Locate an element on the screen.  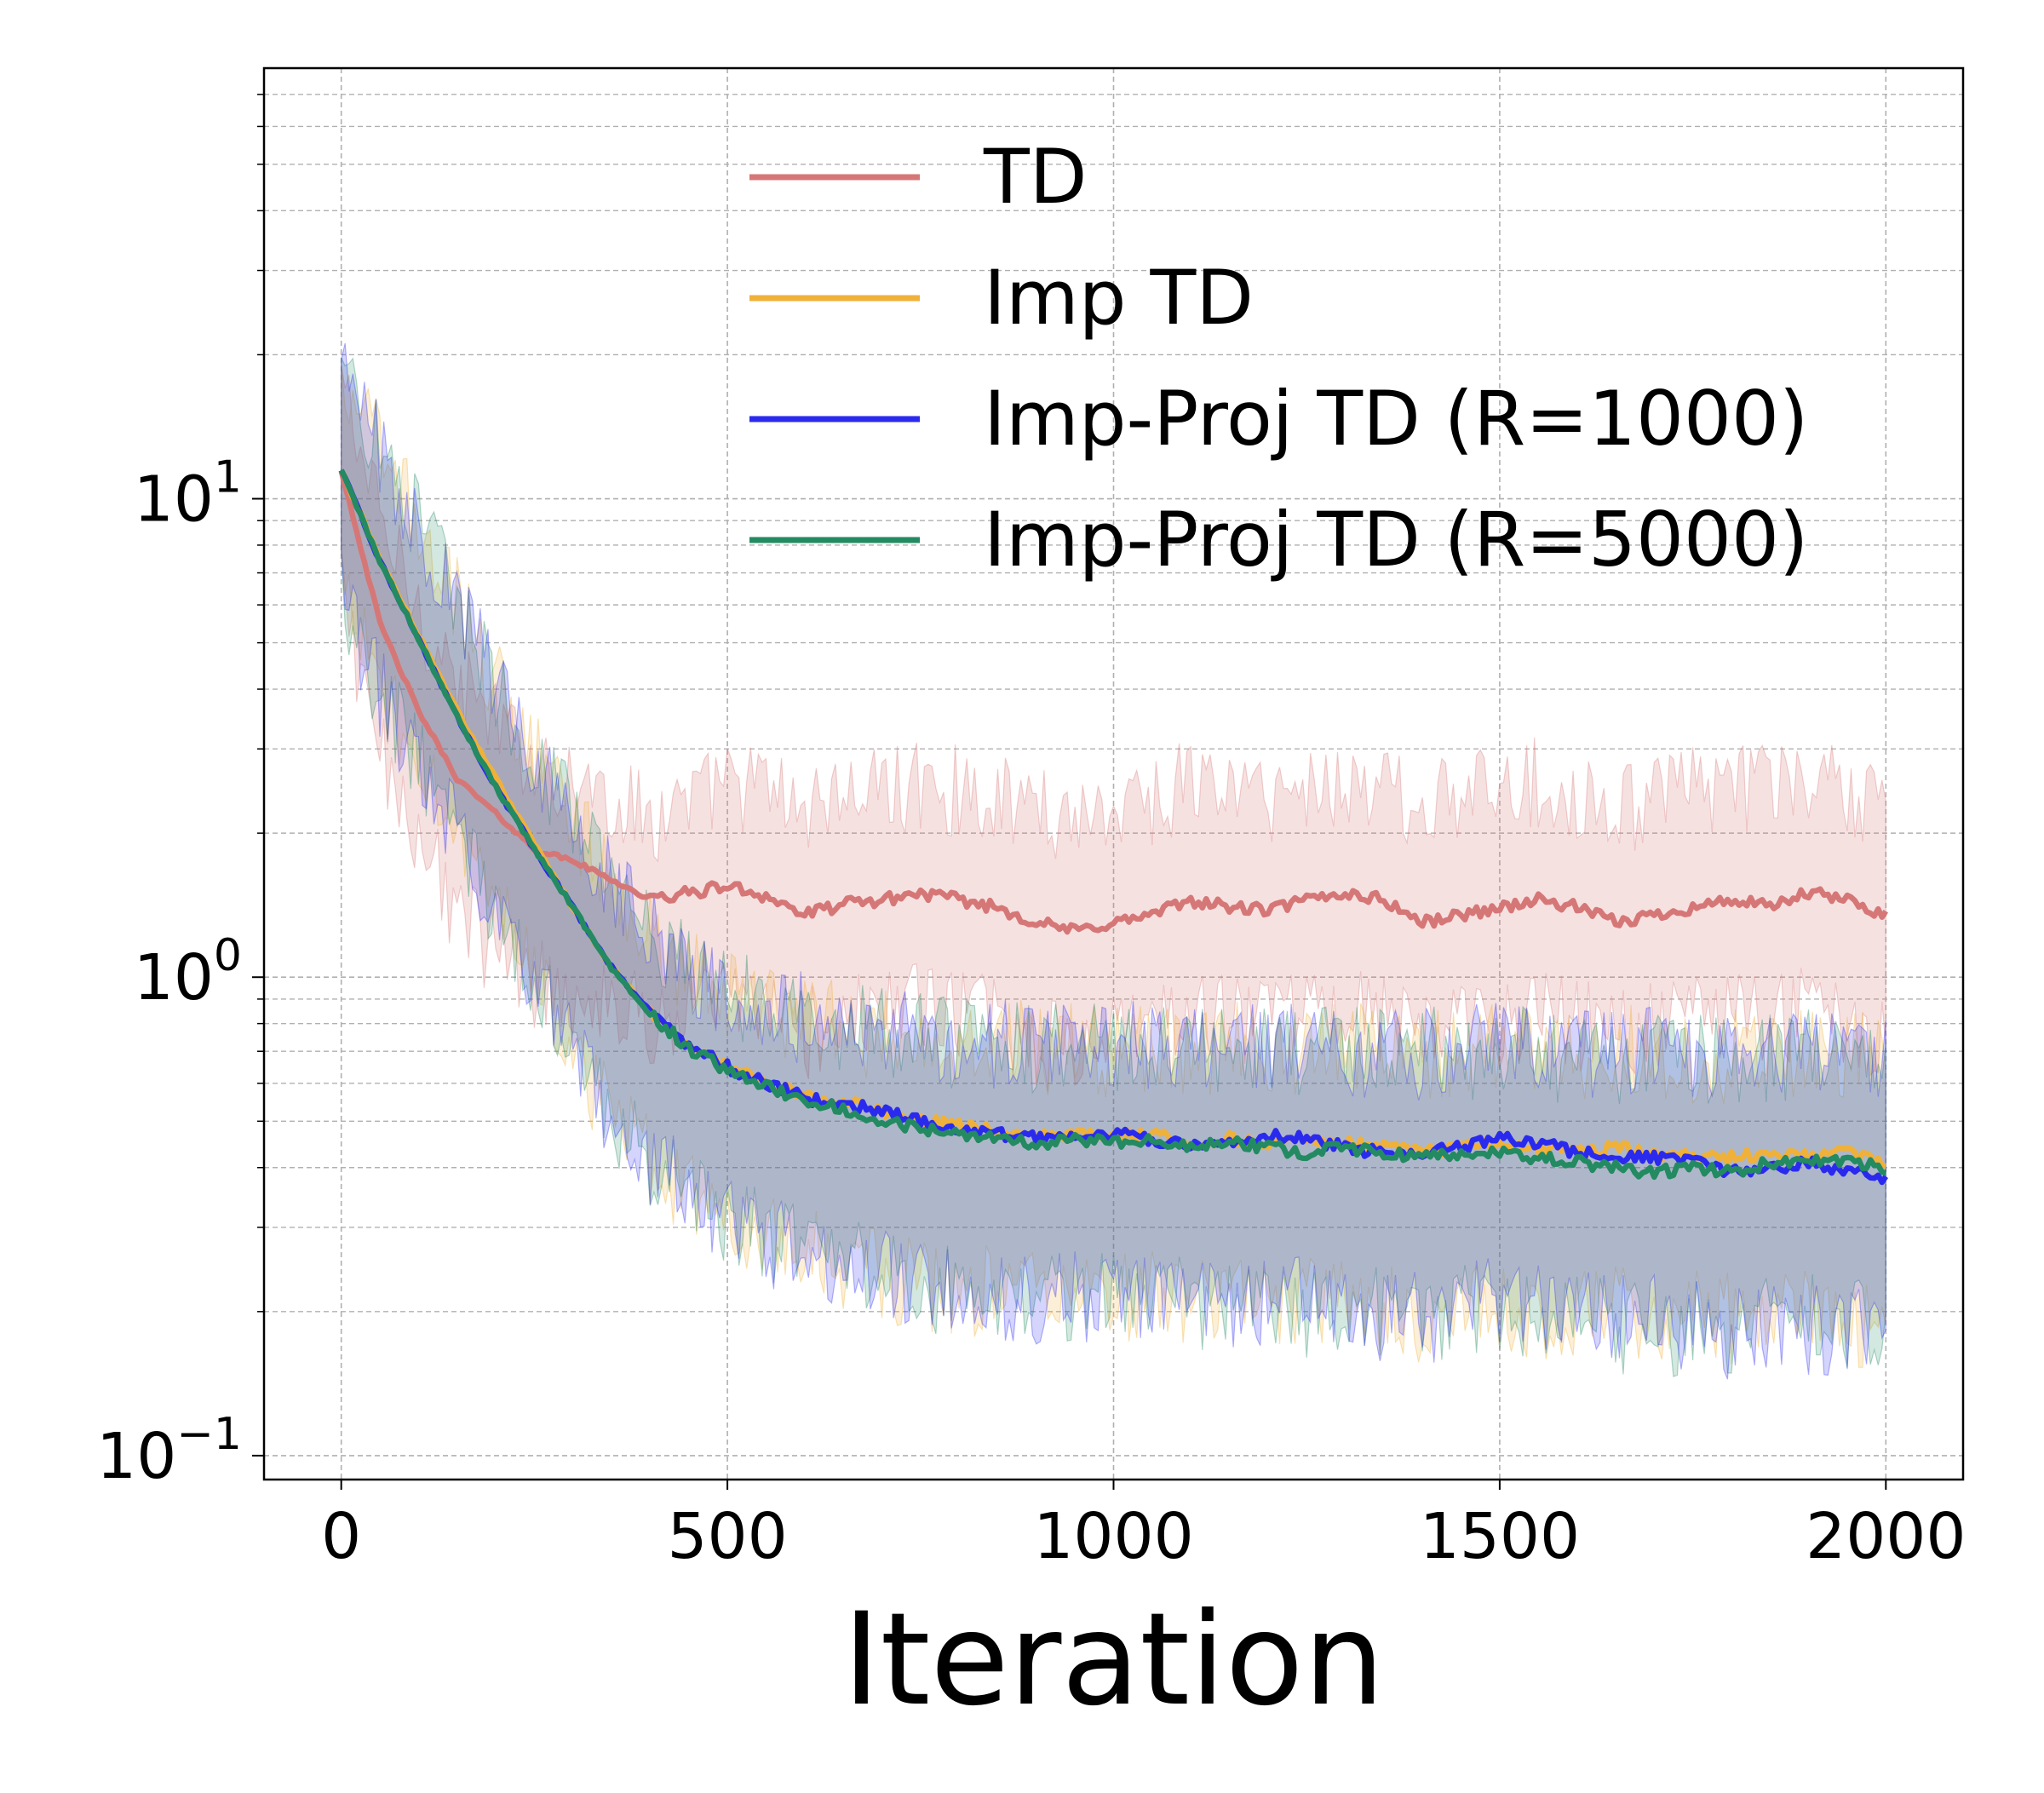
x-axis-label: Iteration is located at coordinates (1113, 1660).